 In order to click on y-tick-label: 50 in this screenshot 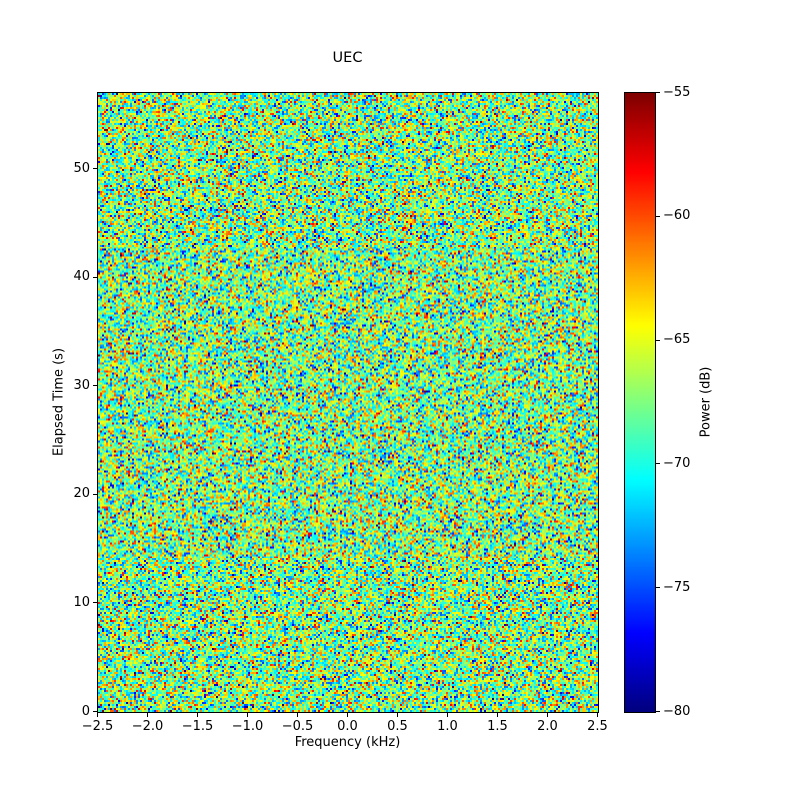, I will do `click(81, 168)`.